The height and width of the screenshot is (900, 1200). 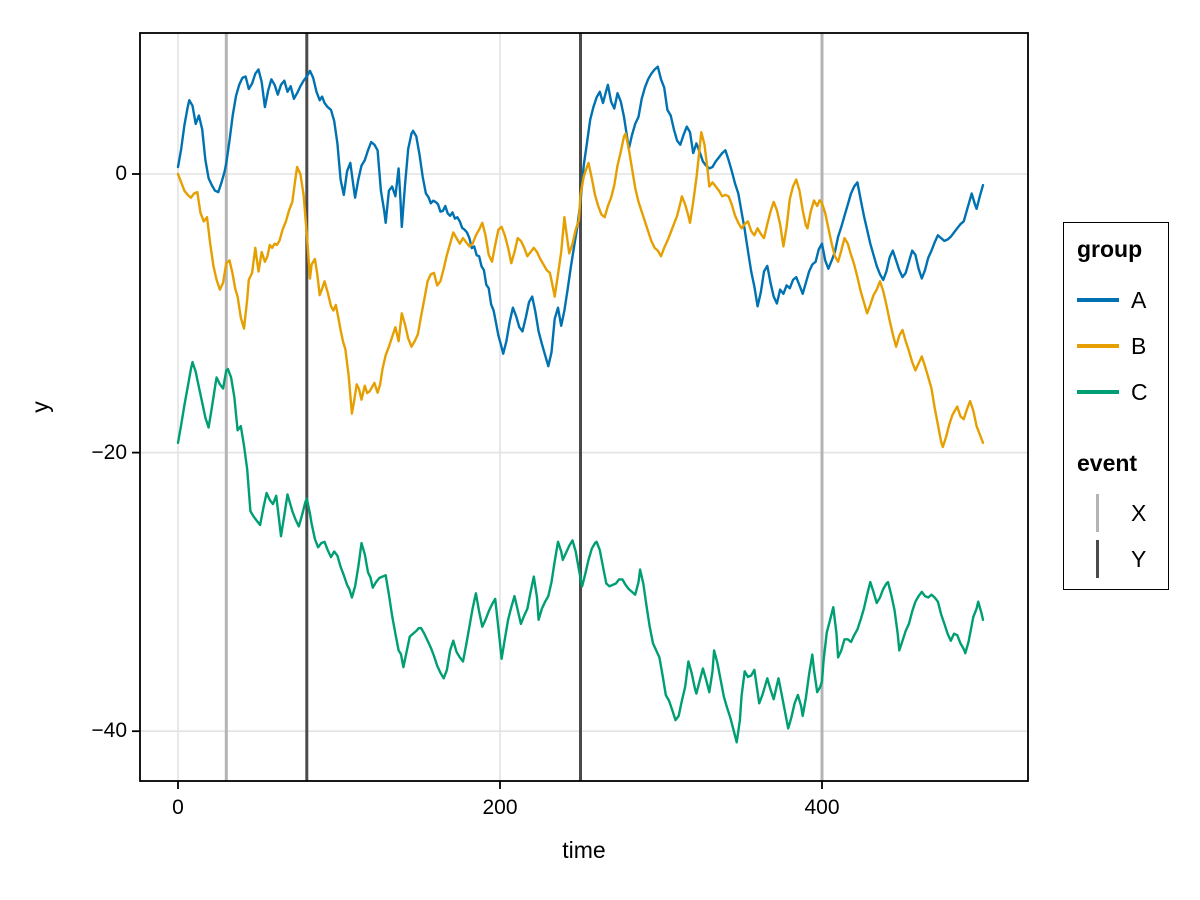 I want to click on legend-key-Y, so click(x=1098, y=559).